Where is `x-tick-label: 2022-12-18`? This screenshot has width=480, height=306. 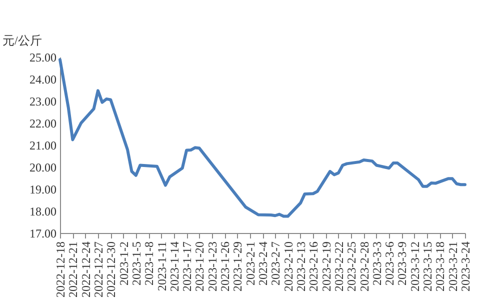
x-tick-label: 2022-12-18 is located at coordinates (61, 270).